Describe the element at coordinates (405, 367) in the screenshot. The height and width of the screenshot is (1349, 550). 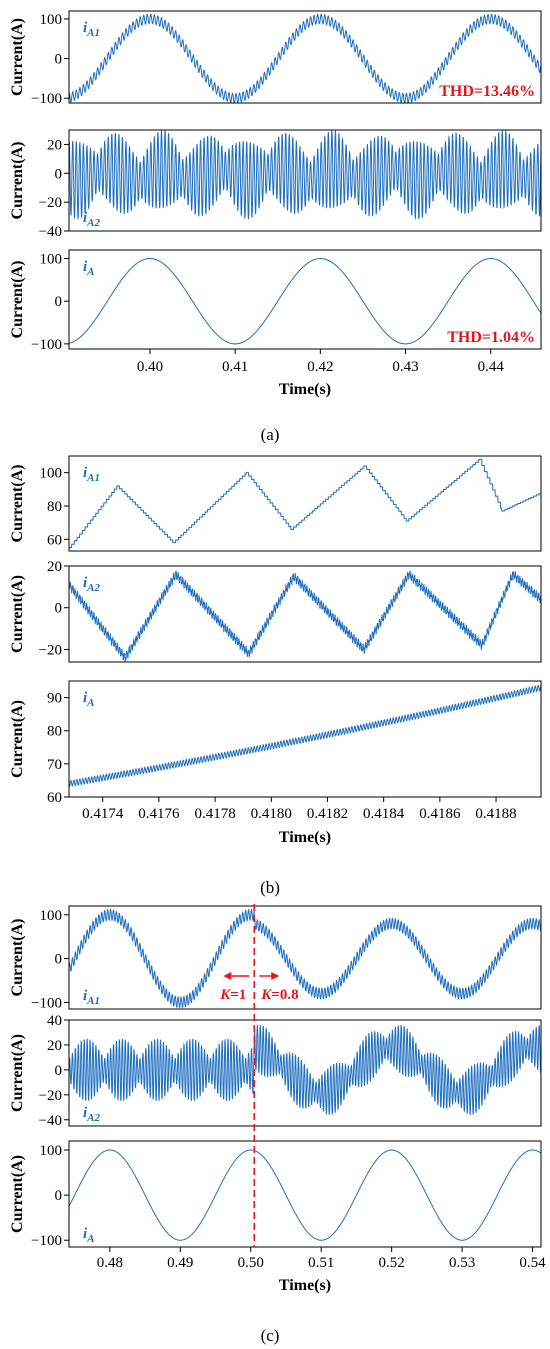
I see `x-tick-label: 0.43` at that location.